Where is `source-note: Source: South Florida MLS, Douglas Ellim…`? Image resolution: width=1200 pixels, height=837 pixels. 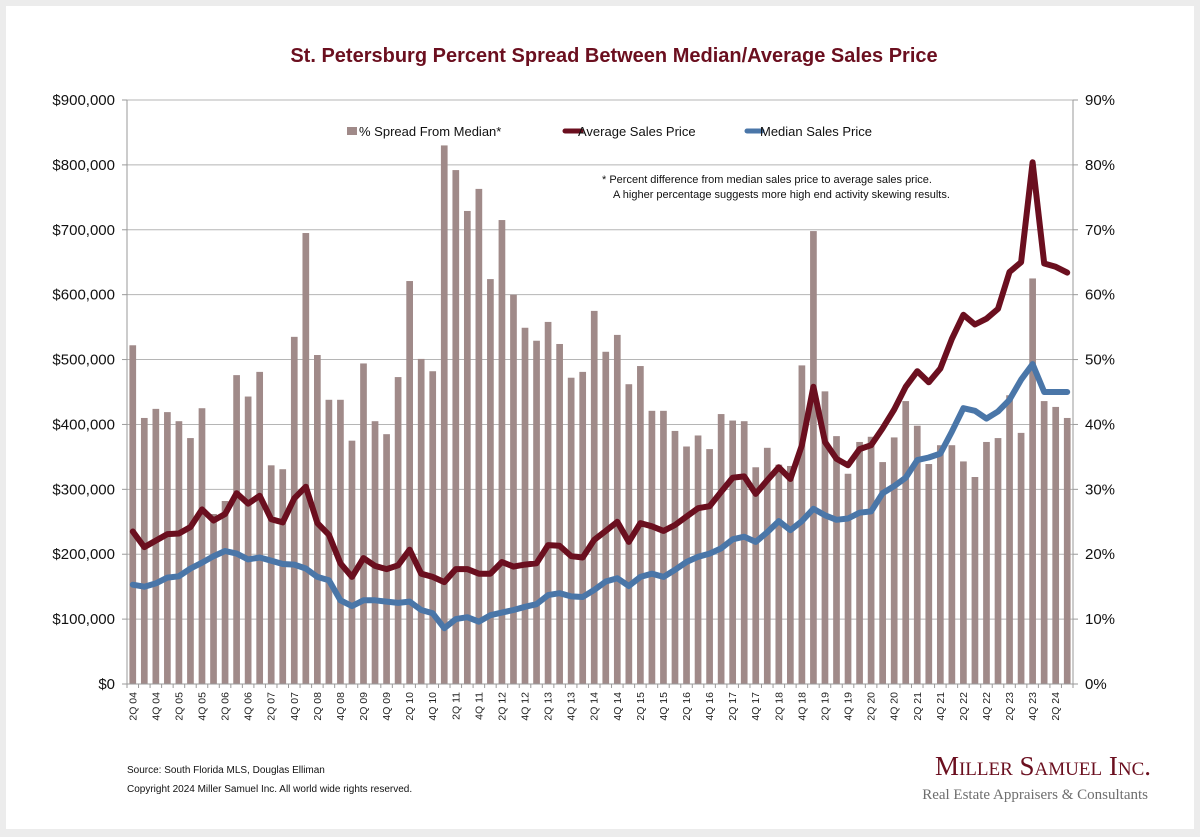 source-note: Source: South Florida MLS, Douglas Ellim… is located at coordinates (226, 770).